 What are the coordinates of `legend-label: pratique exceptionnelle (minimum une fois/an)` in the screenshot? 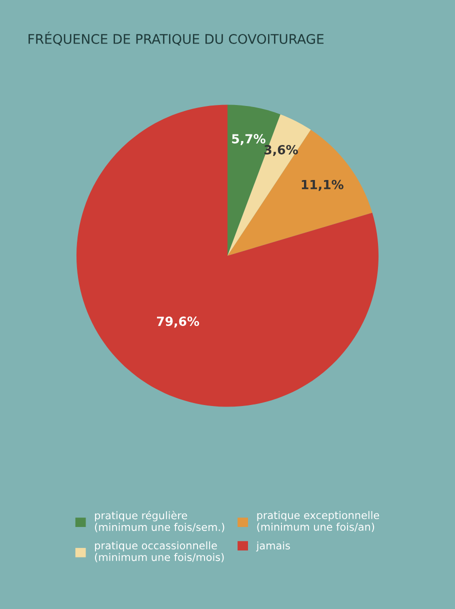 It's located at (318, 521).